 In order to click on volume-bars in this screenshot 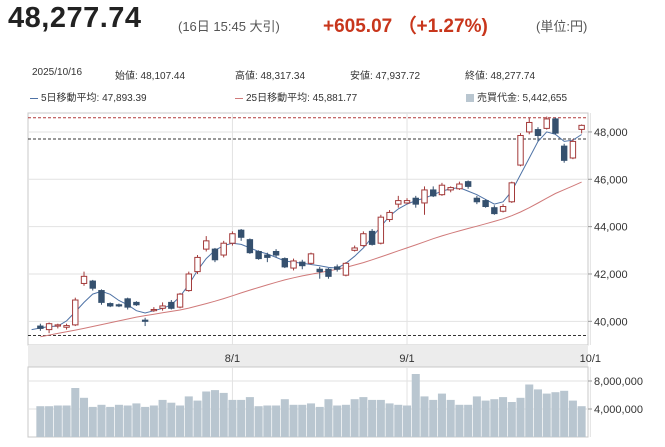, I will do `click(311, 405)`.